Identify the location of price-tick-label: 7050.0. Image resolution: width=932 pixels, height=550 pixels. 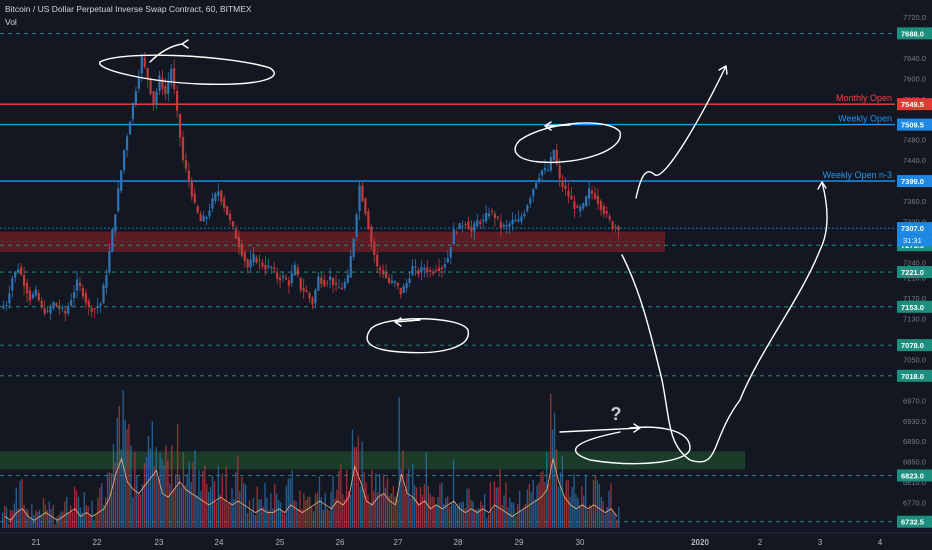
(914, 359).